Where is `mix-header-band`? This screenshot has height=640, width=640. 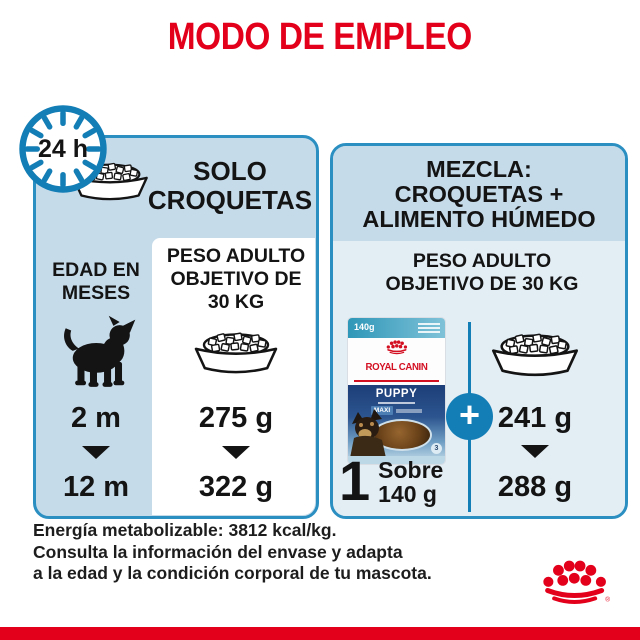
mix-header-band is located at coordinates (479, 193).